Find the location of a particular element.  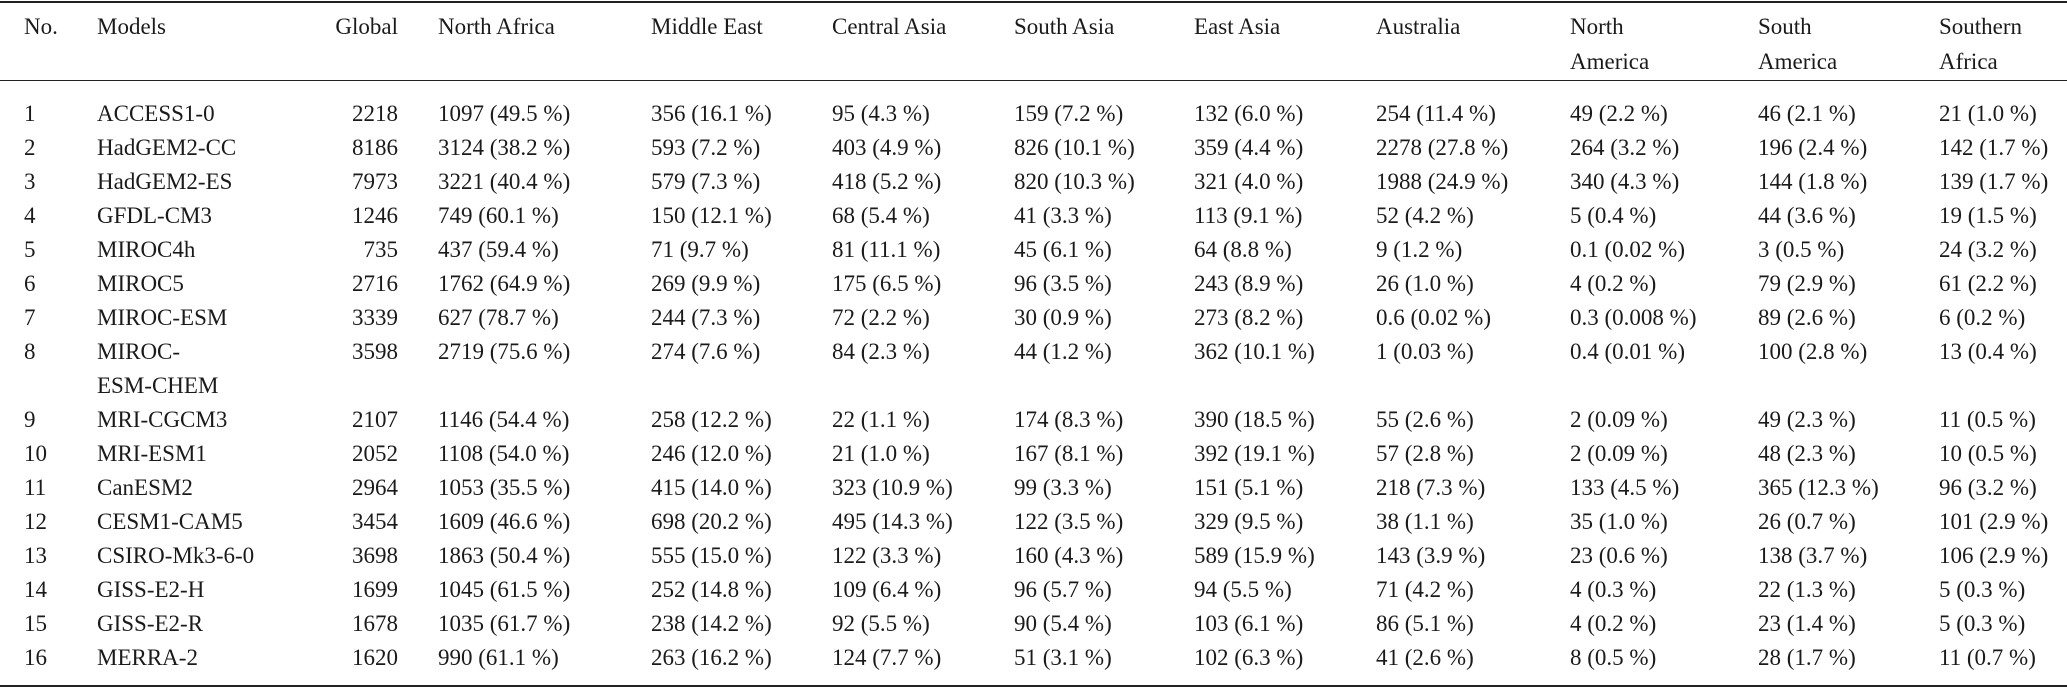

table-cell: 102 (6.3 %) is located at coordinates (1249, 657).